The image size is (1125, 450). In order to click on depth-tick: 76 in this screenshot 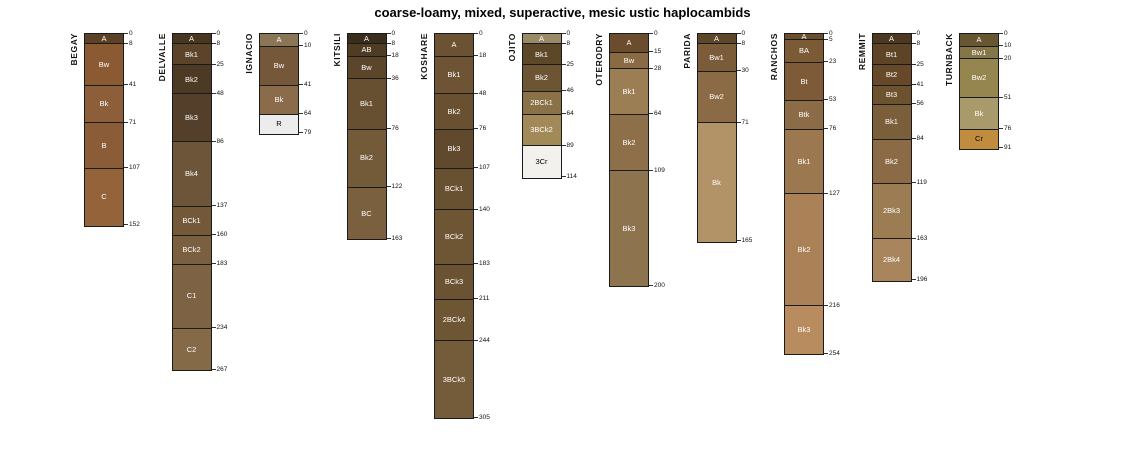, I will do `click(480, 129)`.